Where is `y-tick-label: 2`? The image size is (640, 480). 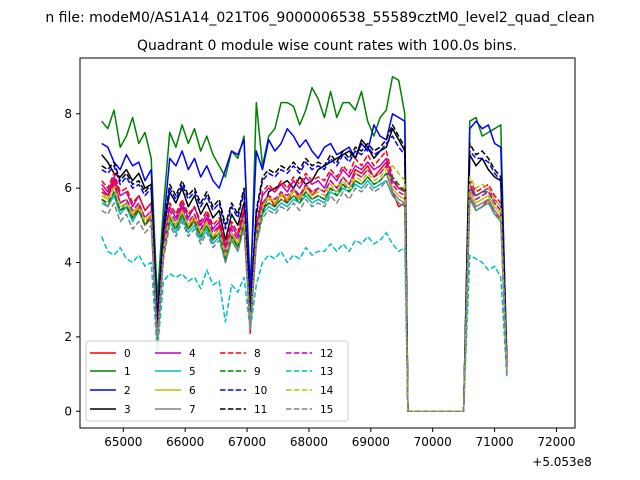
y-tick-label: 2 is located at coordinates (68, 337).